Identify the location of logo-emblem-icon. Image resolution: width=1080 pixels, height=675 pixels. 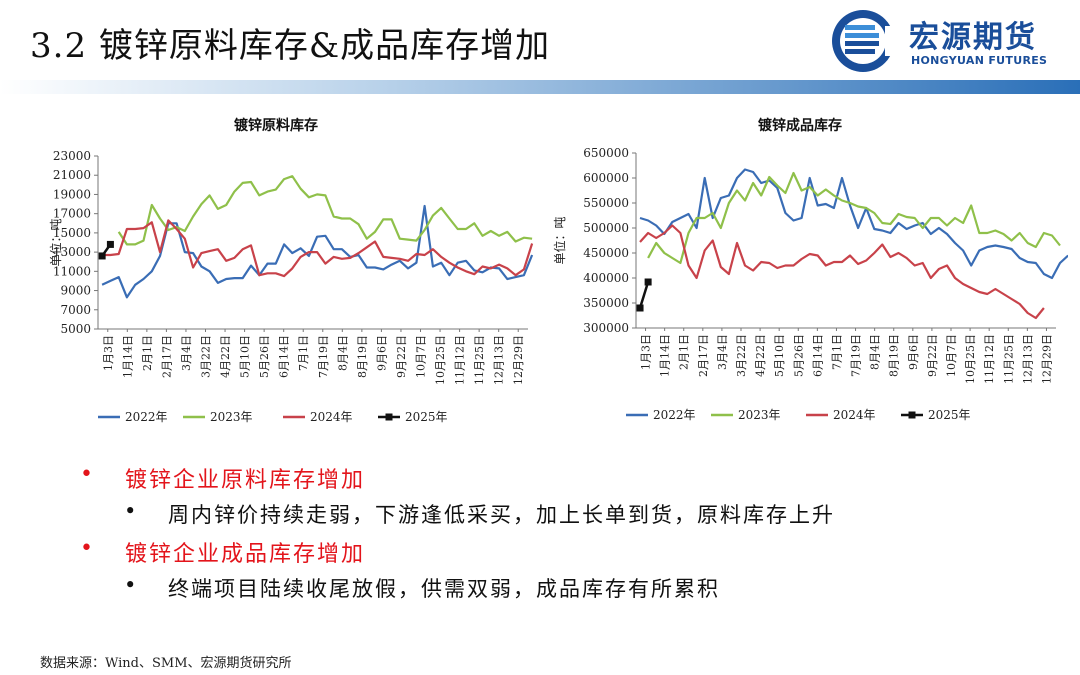
(868, 41).